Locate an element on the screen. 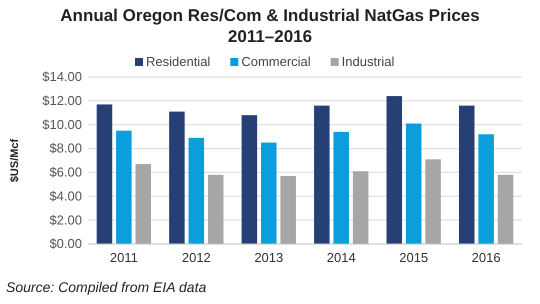 This screenshot has width=540, height=304. x-tick-label: 2015 is located at coordinates (413, 258).